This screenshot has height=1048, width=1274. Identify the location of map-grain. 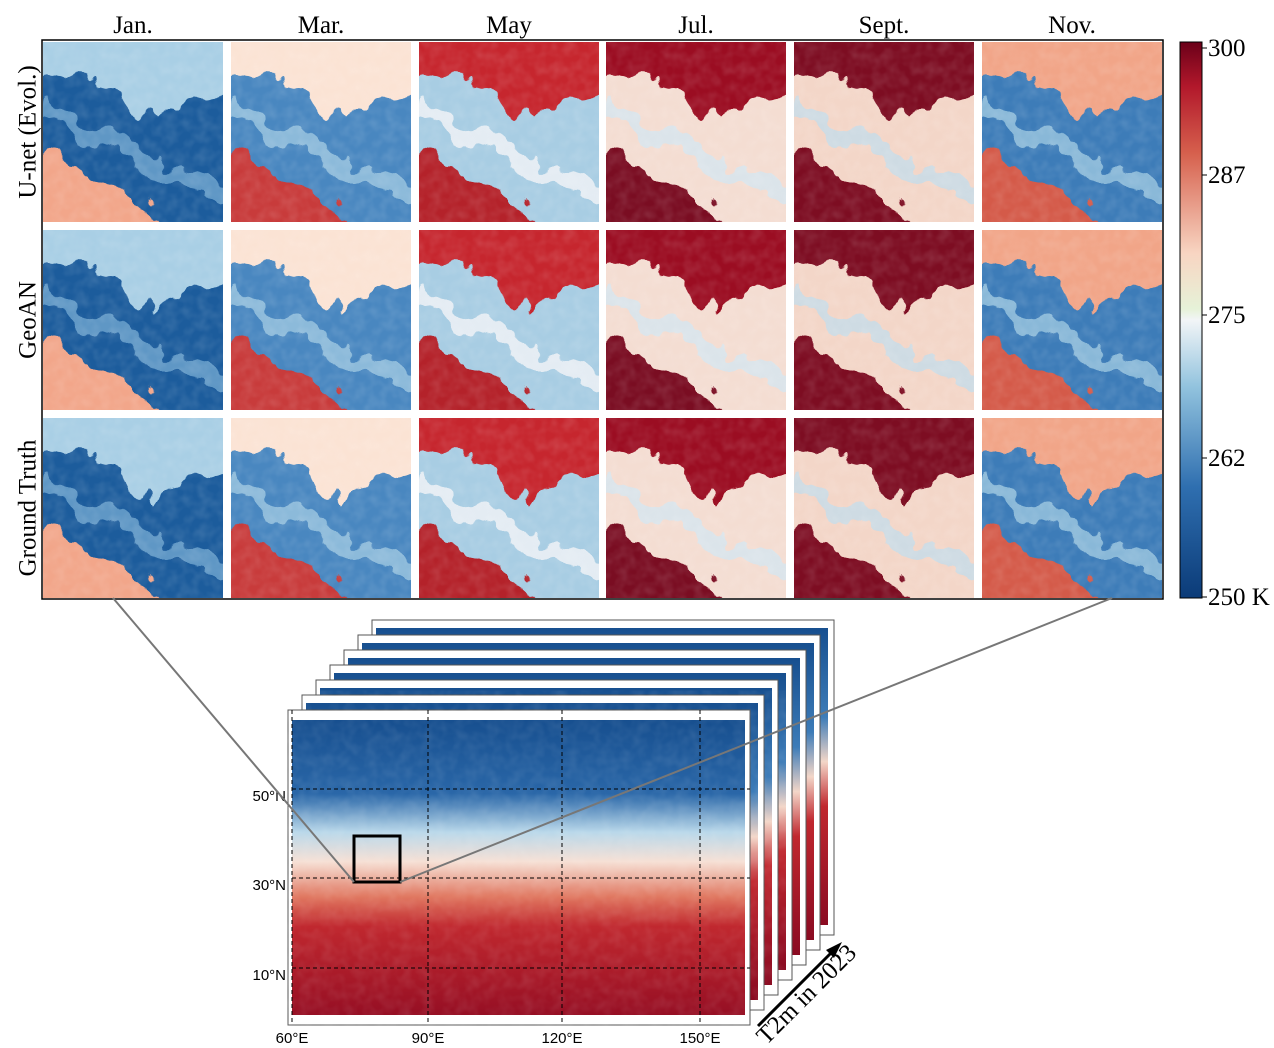
(518, 867).